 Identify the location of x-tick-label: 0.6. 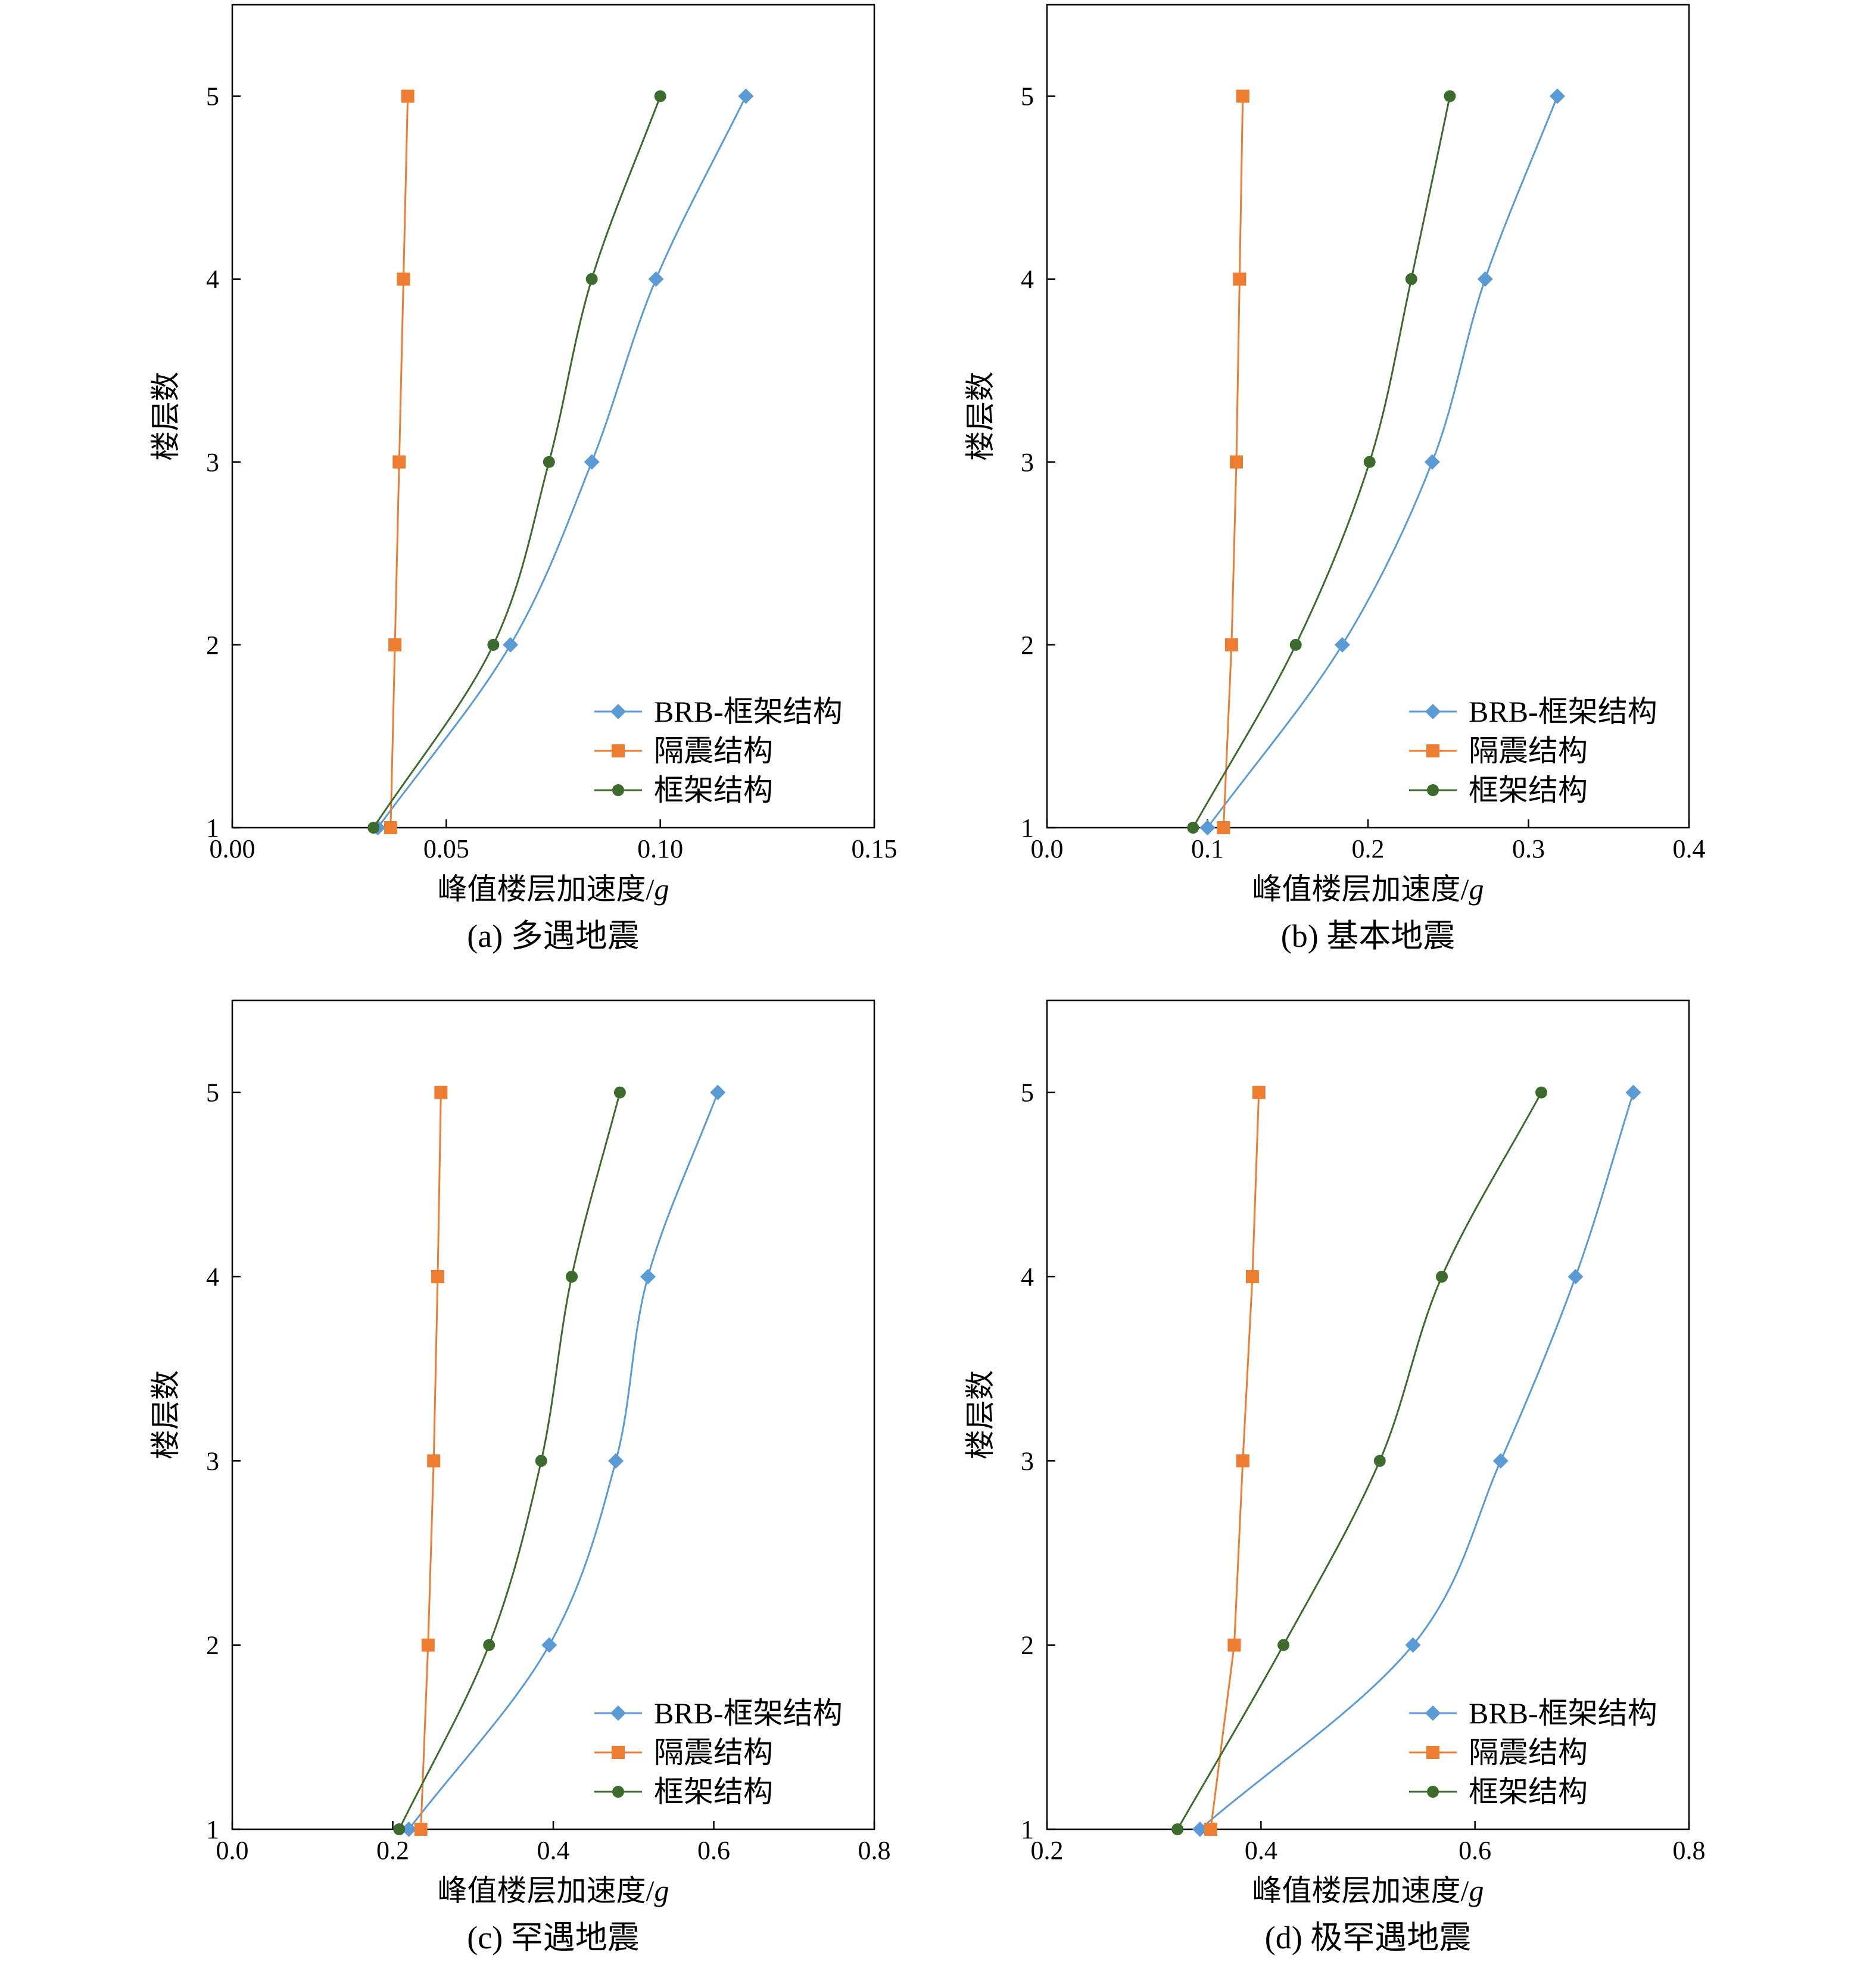
(1475, 1851).